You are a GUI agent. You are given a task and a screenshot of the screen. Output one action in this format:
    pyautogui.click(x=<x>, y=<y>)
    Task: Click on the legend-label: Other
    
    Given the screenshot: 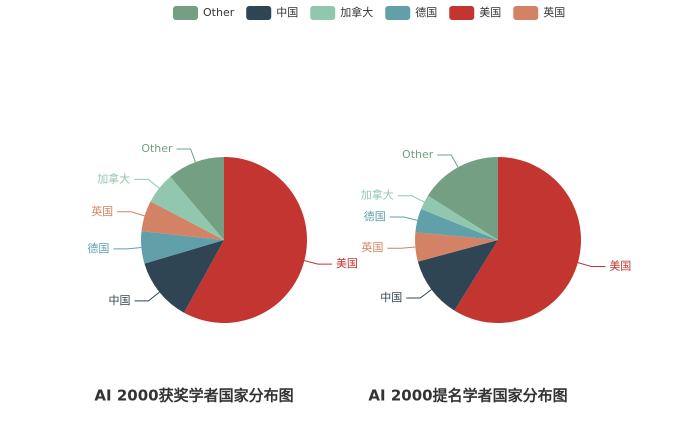 What is the action you would take?
    pyautogui.click(x=219, y=12)
    